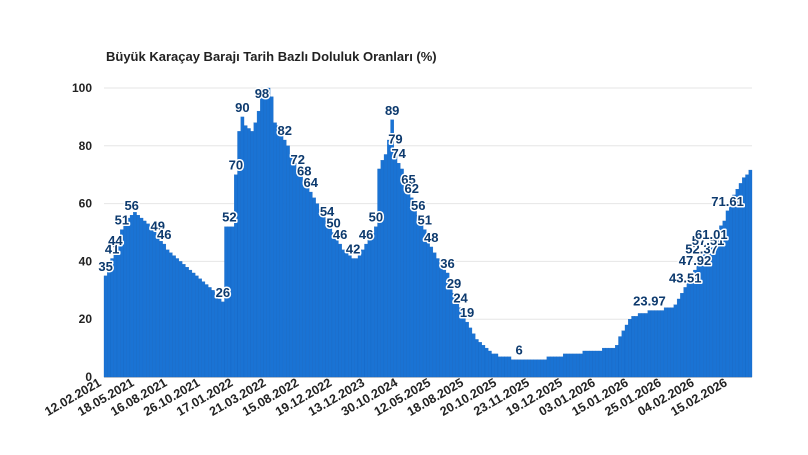 This screenshot has width=808, height=455. Describe the element at coordinates (411, 188) in the screenshot. I see `data-label: 62` at that location.